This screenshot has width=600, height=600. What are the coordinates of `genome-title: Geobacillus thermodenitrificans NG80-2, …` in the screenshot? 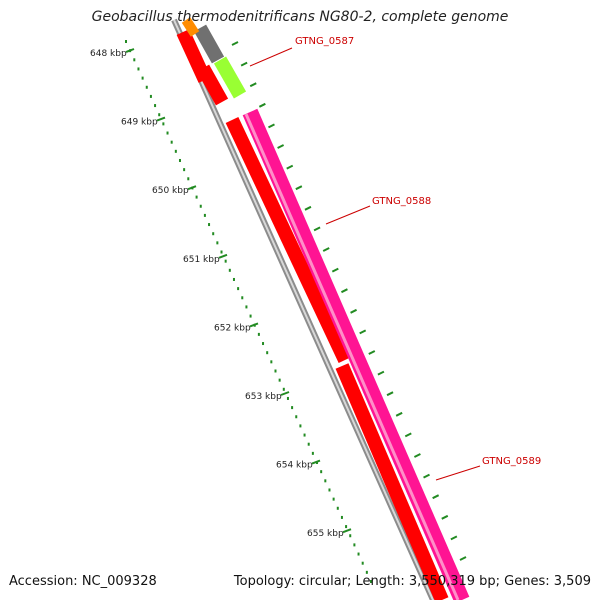 It's located at (300, 17).